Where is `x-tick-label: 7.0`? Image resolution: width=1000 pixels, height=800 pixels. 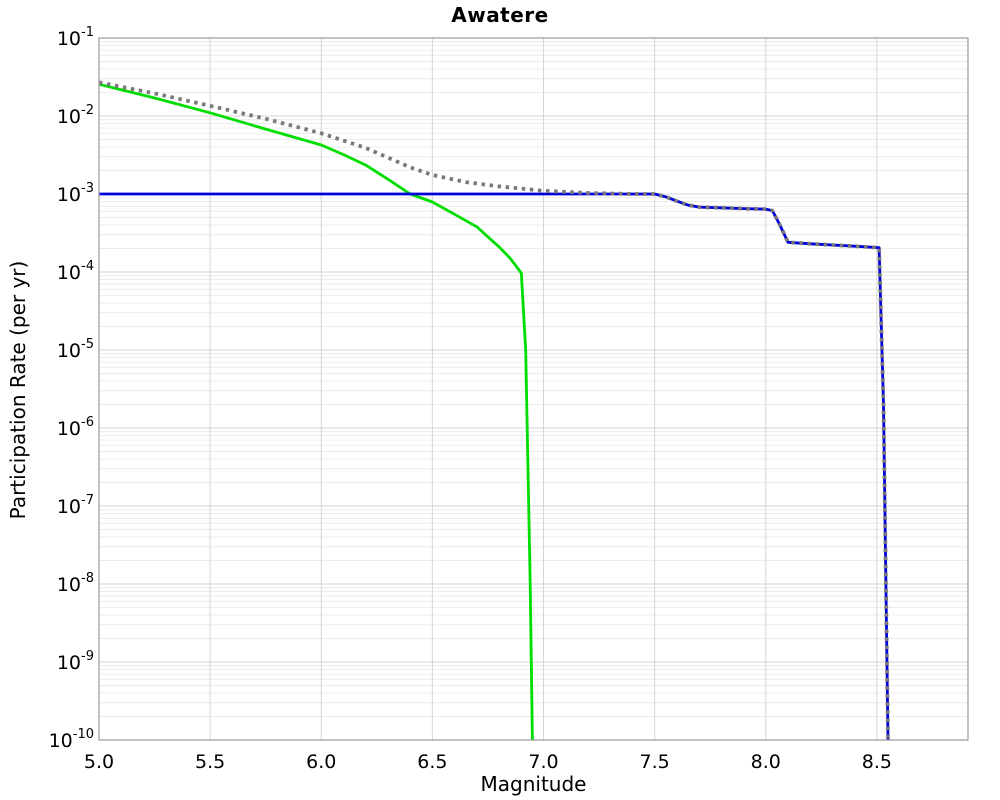 x-tick-label: 7.0 is located at coordinates (543, 762).